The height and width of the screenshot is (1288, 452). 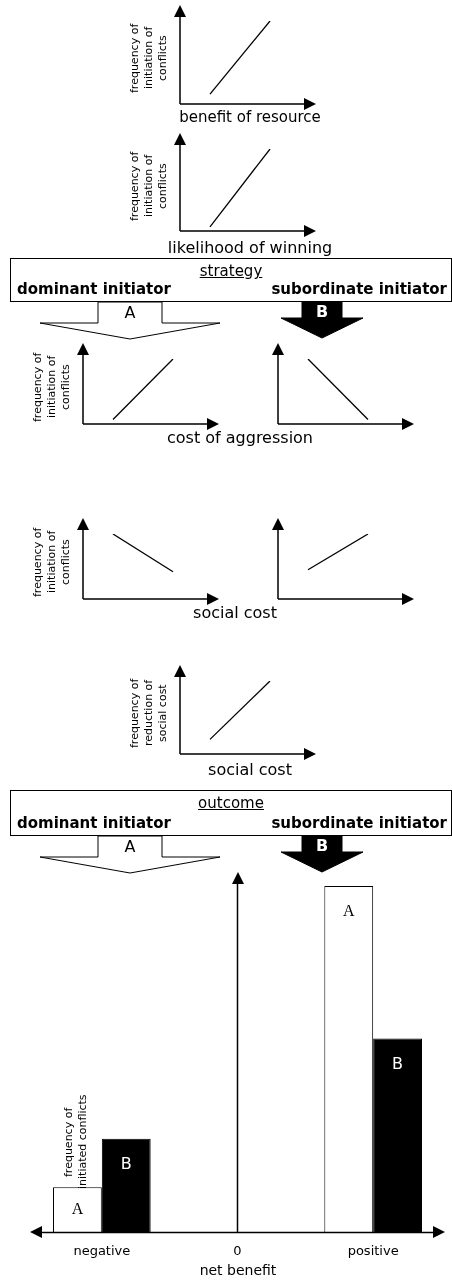 I want to click on x-axis-title: cost of aggression, so click(x=240, y=437).